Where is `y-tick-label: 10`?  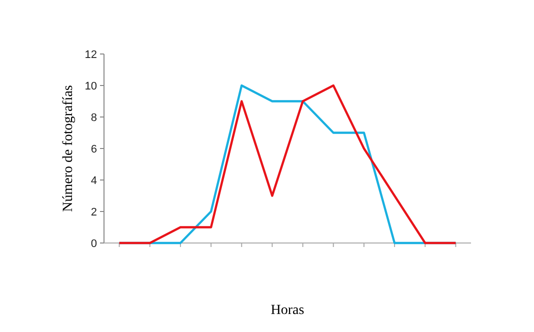 y-tick-label: 10 is located at coordinates (90, 86).